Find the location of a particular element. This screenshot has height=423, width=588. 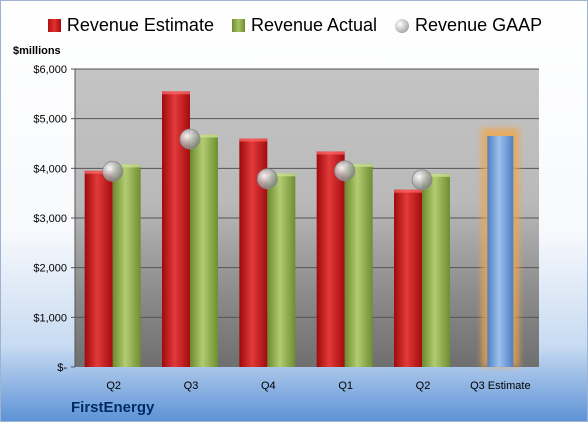

legend-swatch-gaap is located at coordinates (402, 25).